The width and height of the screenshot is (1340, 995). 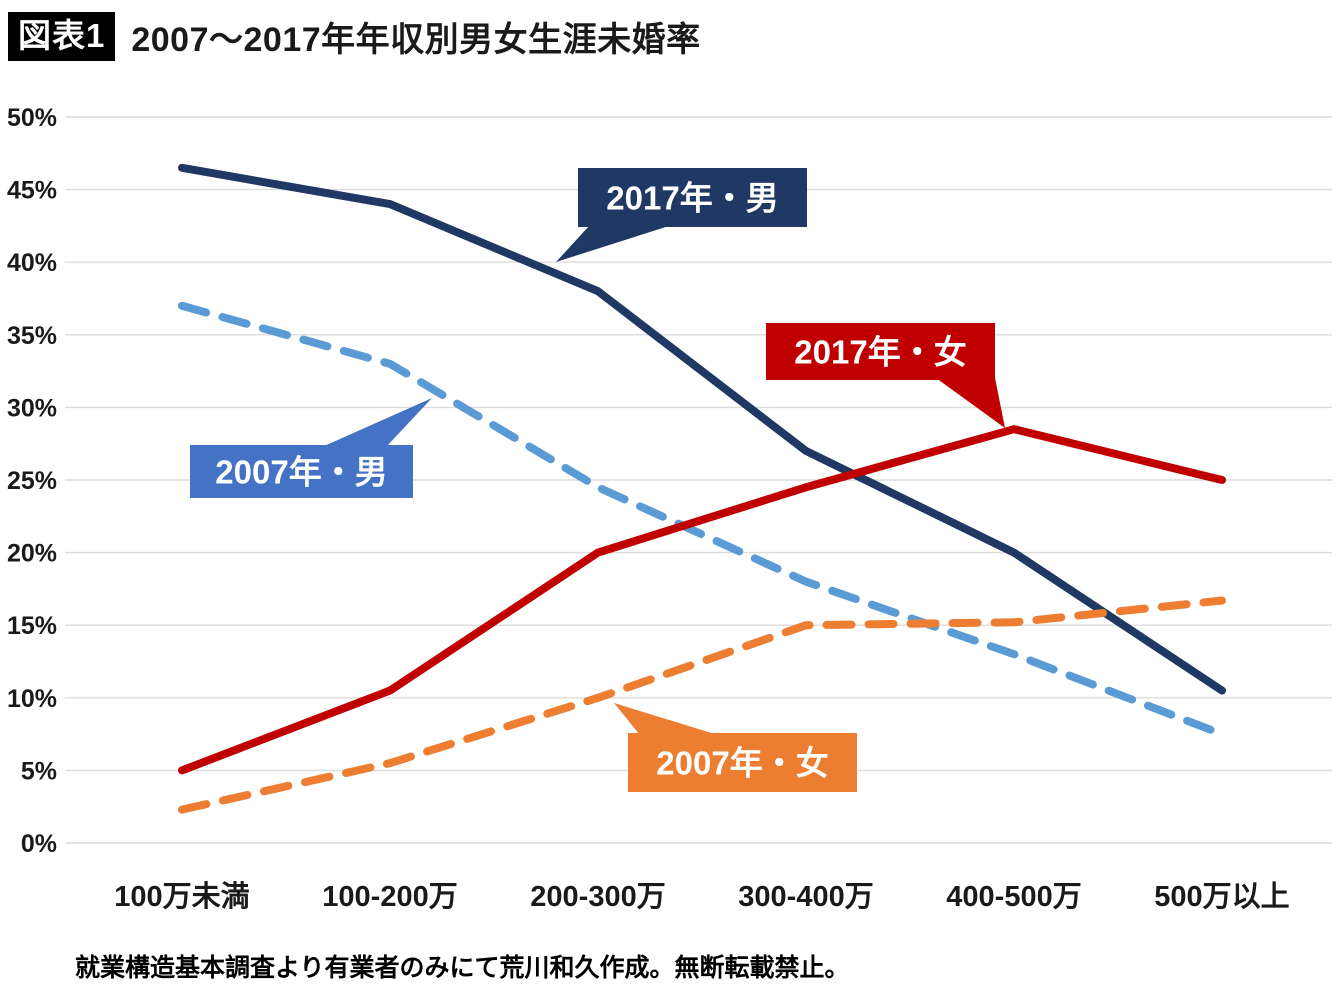 What do you see at coordinates (32, 118) in the screenshot?
I see `y-axis-tick-label: 50%` at bounding box center [32, 118].